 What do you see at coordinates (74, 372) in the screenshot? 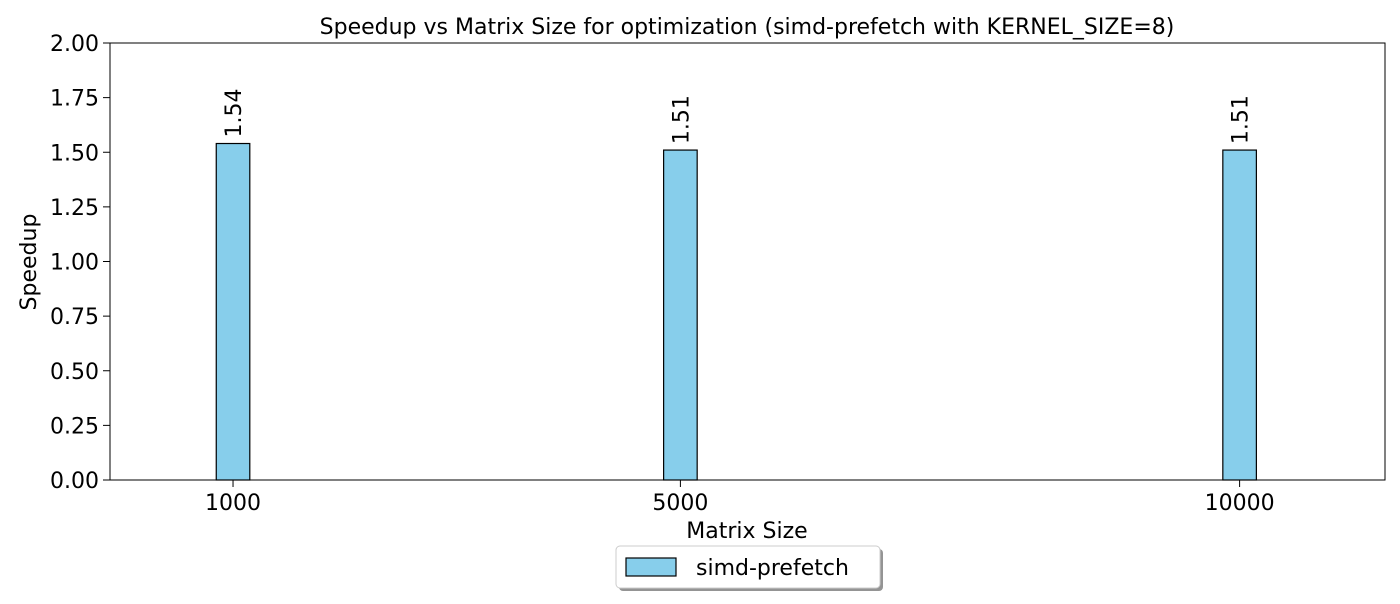
I see `y-tick-label-0.50: 0.50` at bounding box center [74, 372].